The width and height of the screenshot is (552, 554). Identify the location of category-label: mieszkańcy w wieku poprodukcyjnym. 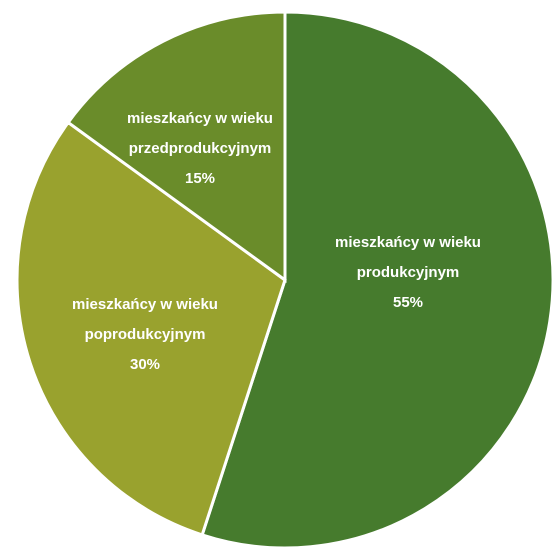
(145, 319).